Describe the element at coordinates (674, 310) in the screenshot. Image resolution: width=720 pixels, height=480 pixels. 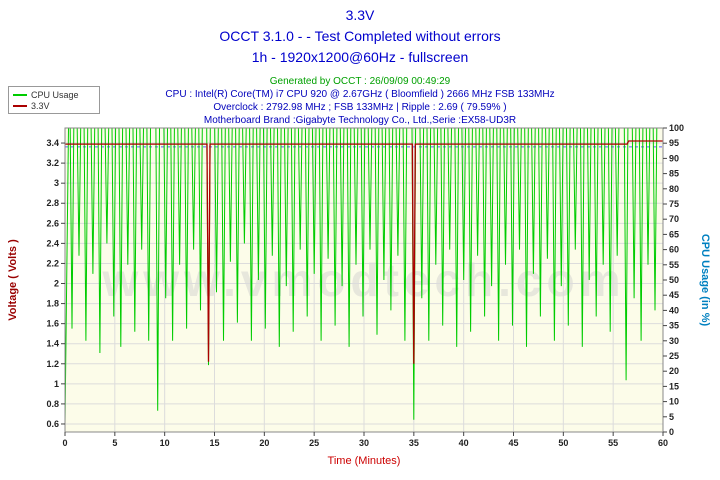
I see `pct-tick-label: 40` at that location.